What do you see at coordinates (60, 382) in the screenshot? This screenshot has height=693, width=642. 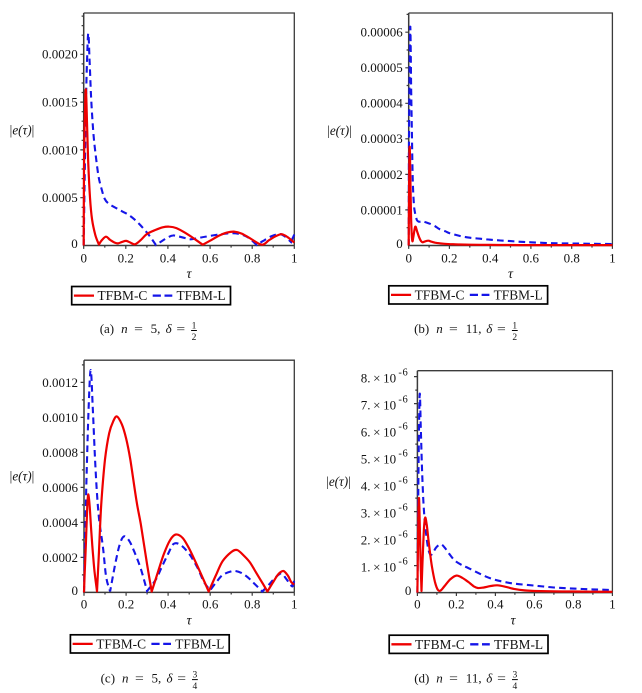 I see `svg-text: 0.0012` at bounding box center [60, 382].